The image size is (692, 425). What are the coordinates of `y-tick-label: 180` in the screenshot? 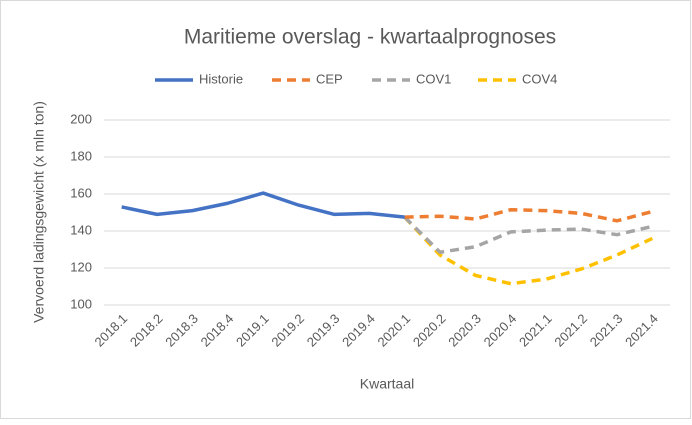 It's located at (81, 155).